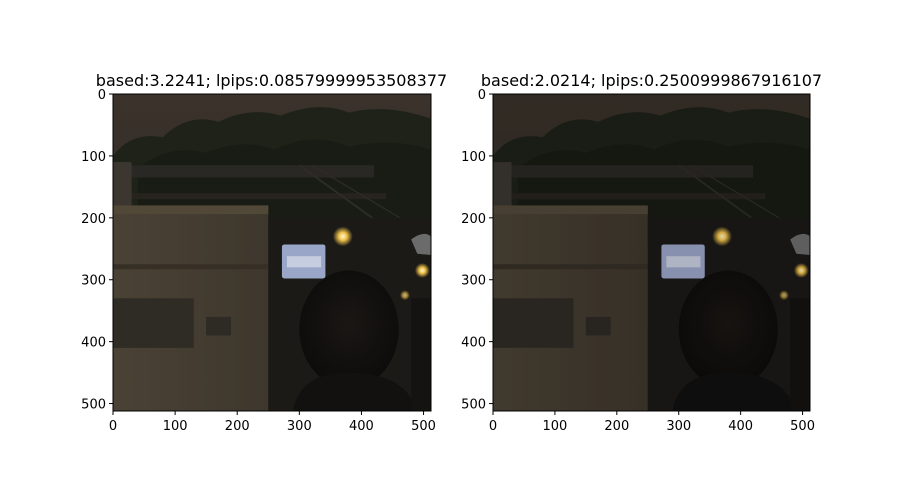  What do you see at coordinates (651, 80) in the screenshot?
I see `panel-2-title: based:2.0214; lpips:0.2500999867916107` at bounding box center [651, 80].